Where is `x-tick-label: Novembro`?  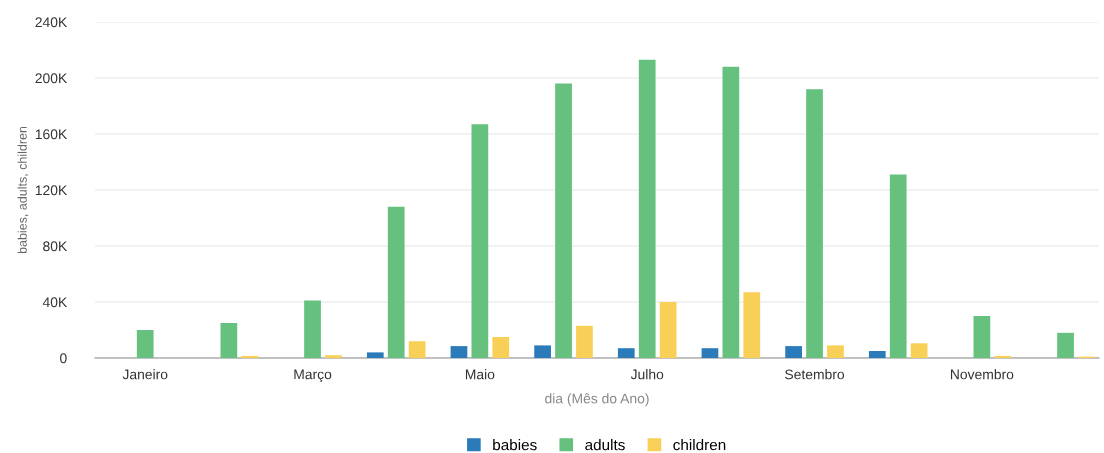
x-tick-label: Novembro is located at coordinates (982, 374).